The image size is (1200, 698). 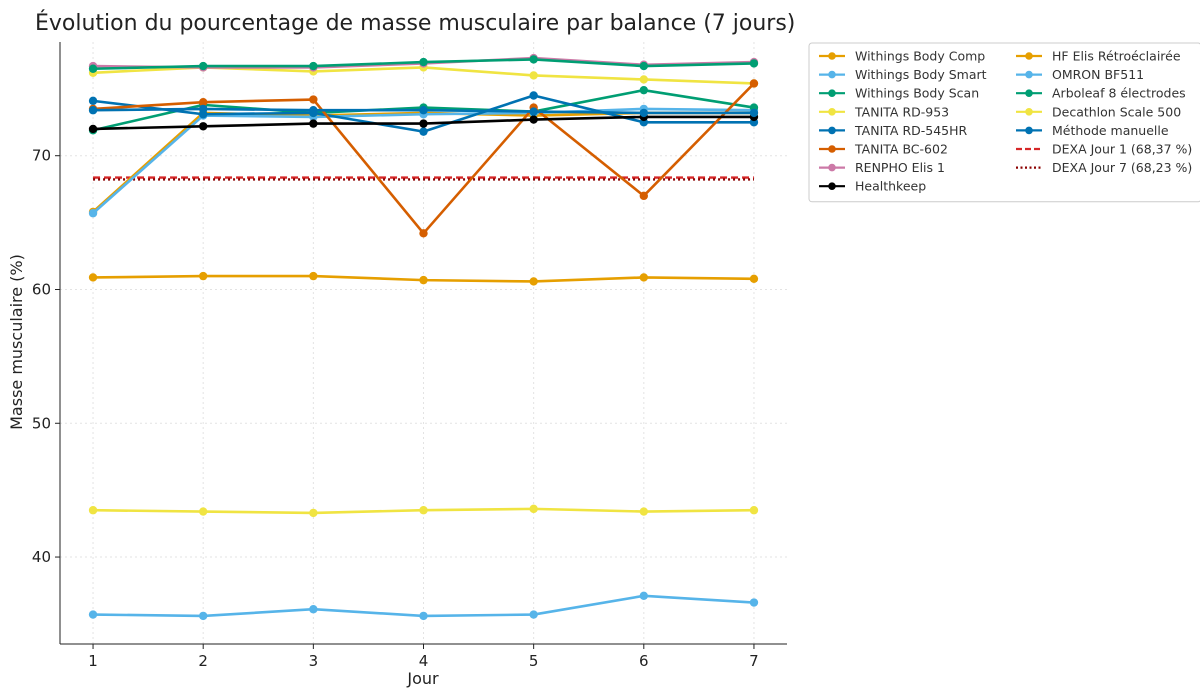 I want to click on legend-label: Withings Body Smart, so click(x=921, y=74).